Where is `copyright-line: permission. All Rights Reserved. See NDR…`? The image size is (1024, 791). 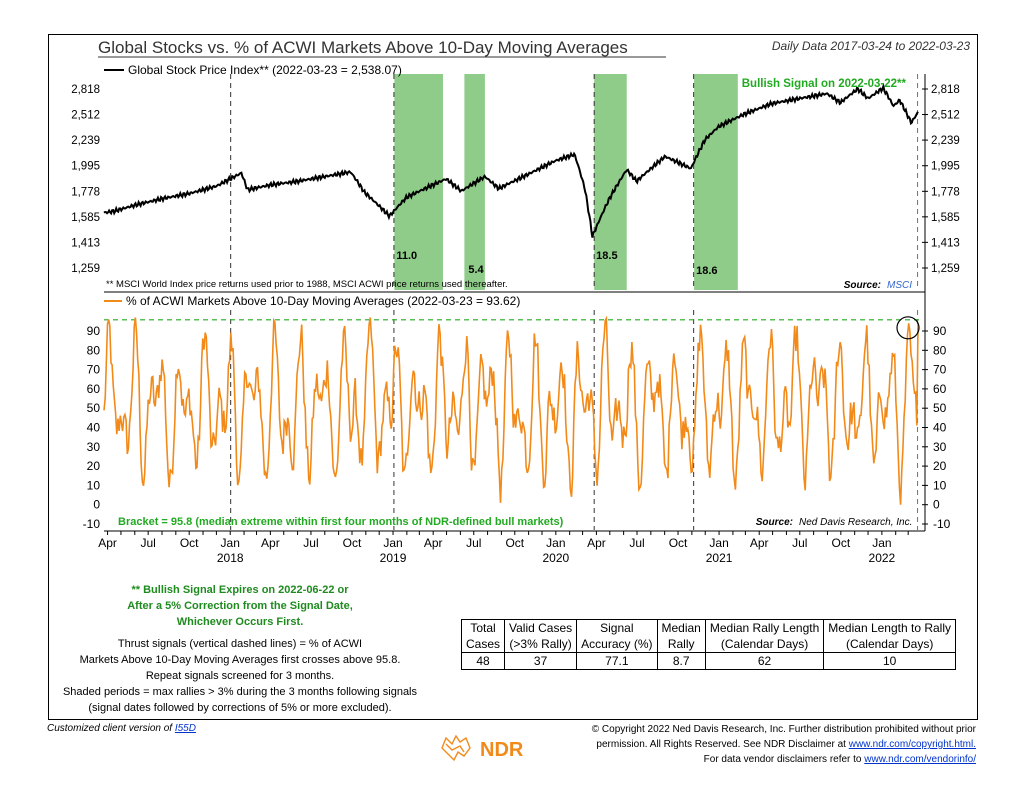
copyright-line: permission. All Rights Reserved. See NDR… is located at coordinates (784, 744).